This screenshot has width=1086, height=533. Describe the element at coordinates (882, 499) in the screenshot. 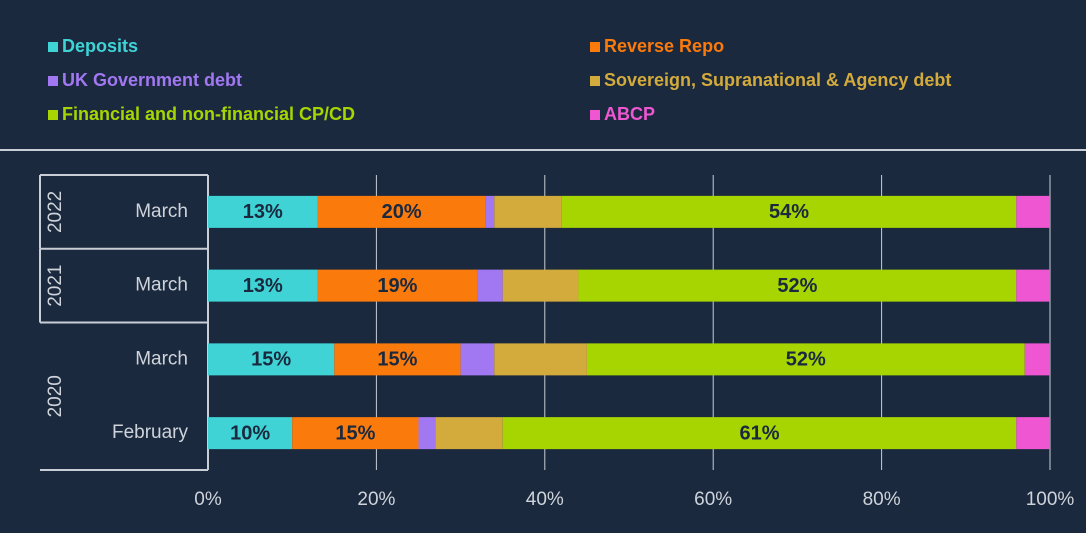

I see `x-tick-label: 80%` at that location.